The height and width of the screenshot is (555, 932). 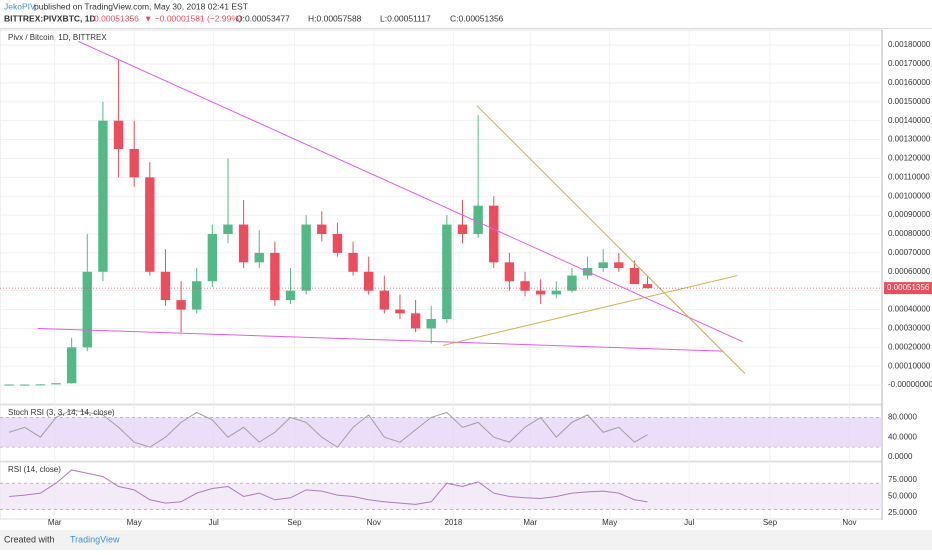 What do you see at coordinates (909, 176) in the screenshot?
I see `y-tick-label: 0.00110000` at bounding box center [909, 176].